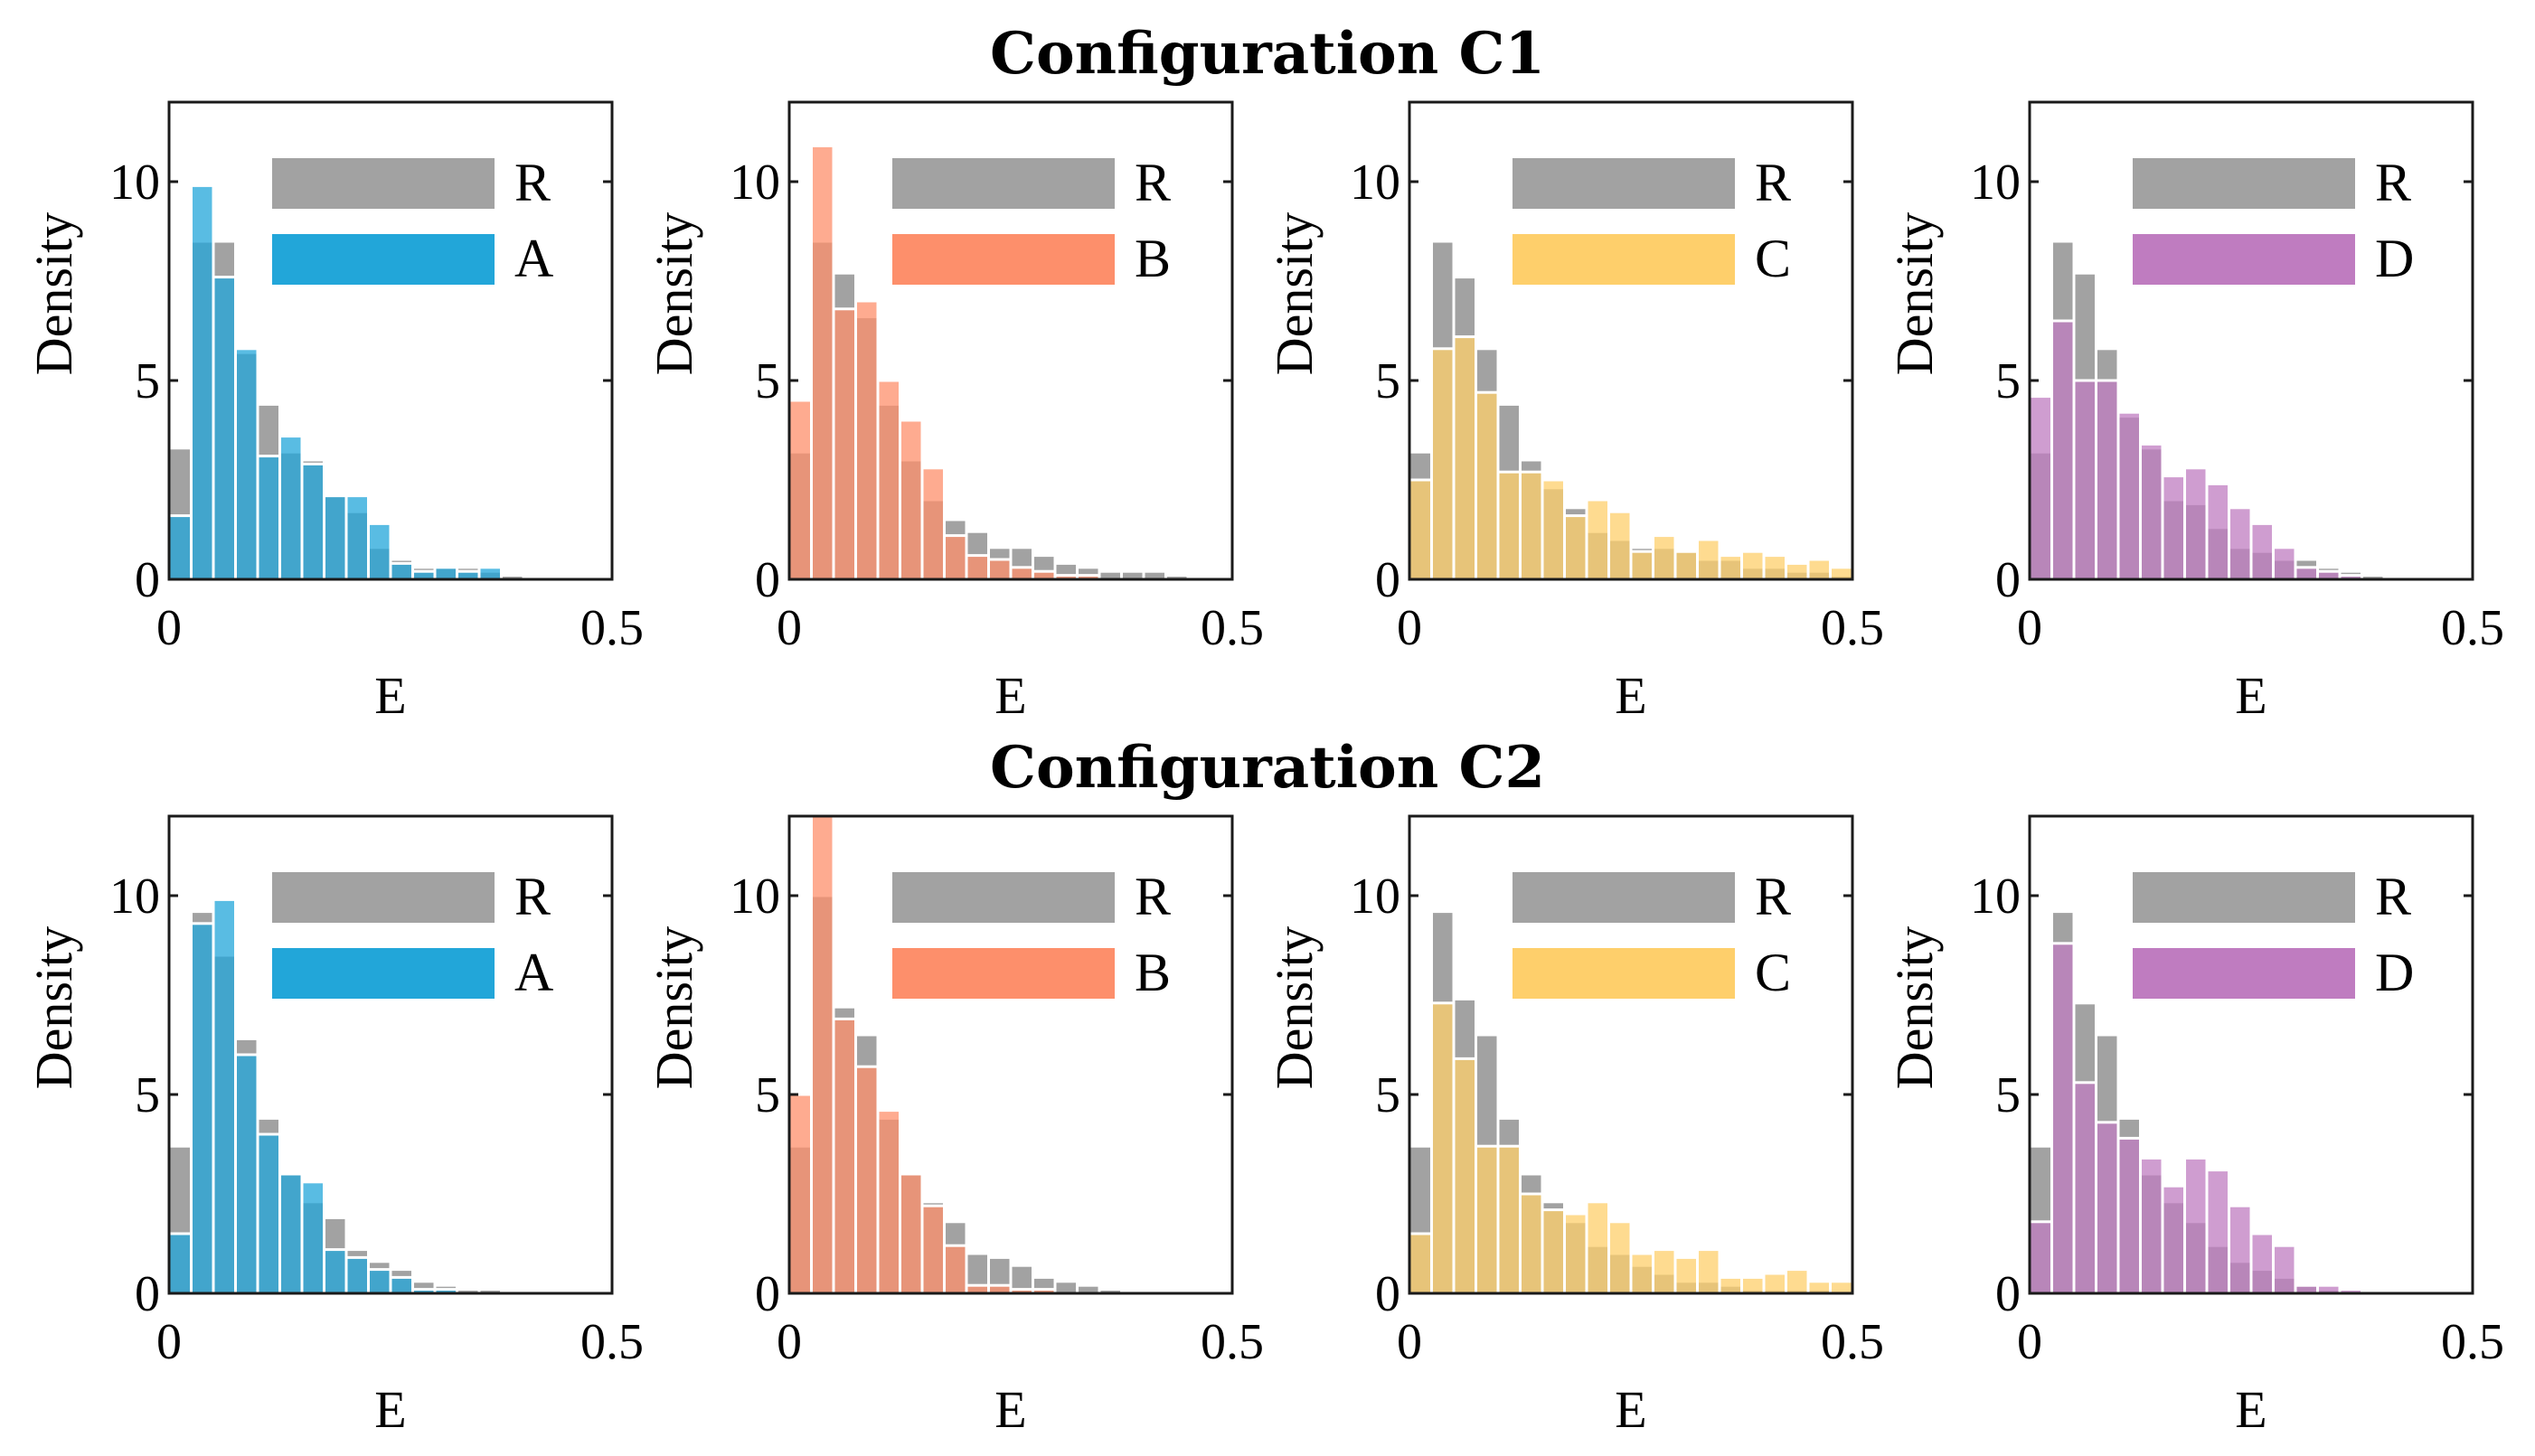 The width and height of the screenshot is (2535, 1456). I want to click on row-title-c1: Configuration C1, so click(1267, 54).